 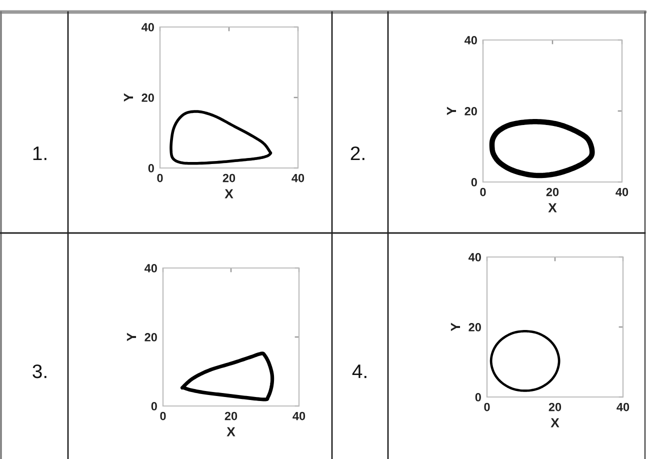 I want to click on text: 4., so click(x=359, y=371).